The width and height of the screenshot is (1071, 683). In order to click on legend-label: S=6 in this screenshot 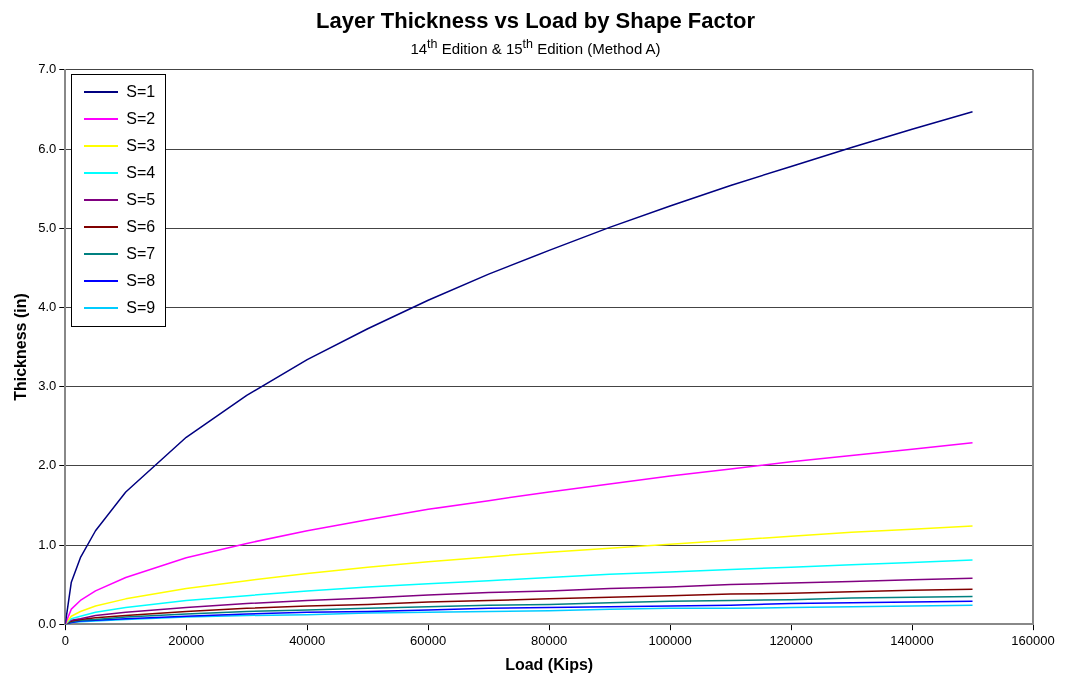, I will do `click(141, 227)`.